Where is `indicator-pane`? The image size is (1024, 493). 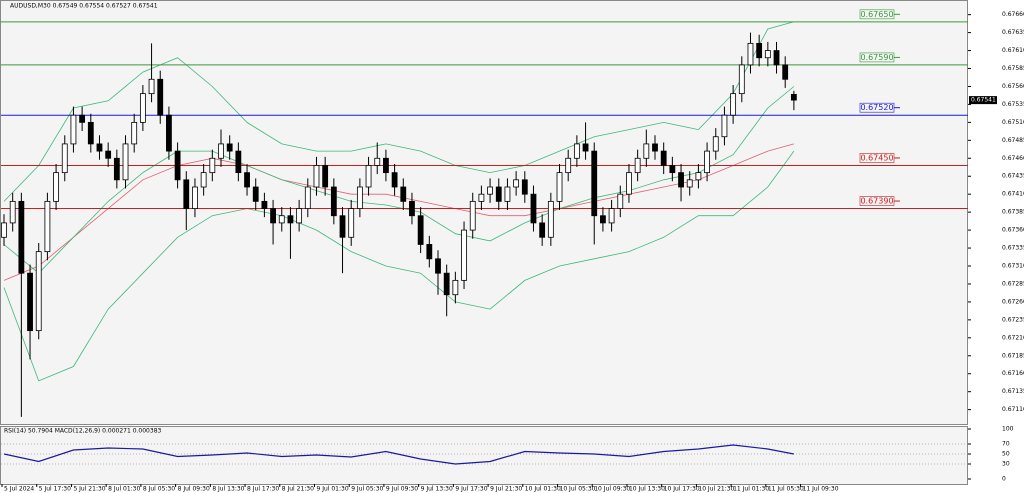 indicator-pane is located at coordinates (484, 455).